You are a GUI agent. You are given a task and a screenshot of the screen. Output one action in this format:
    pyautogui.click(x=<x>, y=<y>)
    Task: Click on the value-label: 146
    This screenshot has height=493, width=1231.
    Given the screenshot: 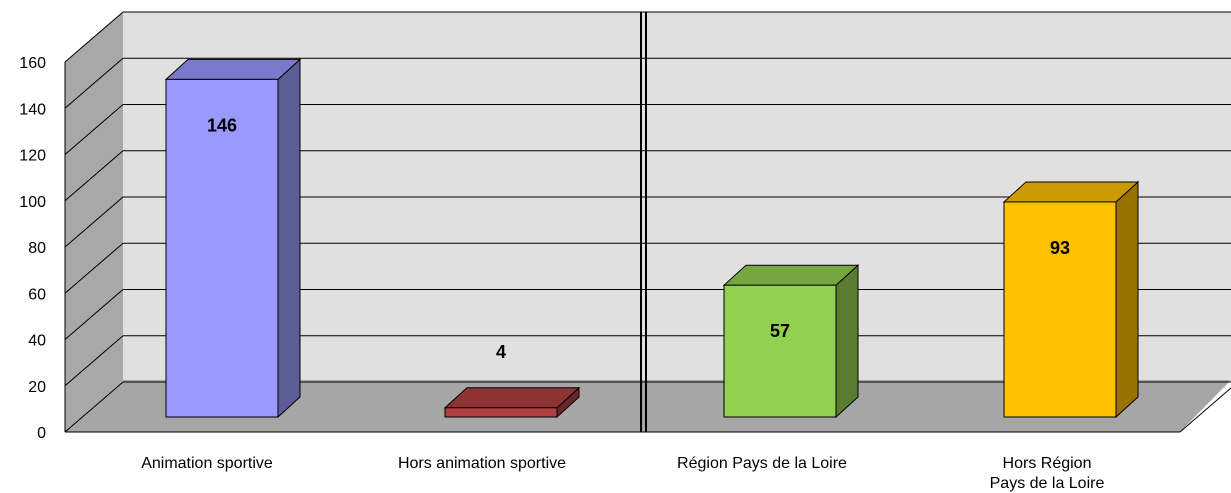 What is the action you would take?
    pyautogui.click(x=222, y=125)
    